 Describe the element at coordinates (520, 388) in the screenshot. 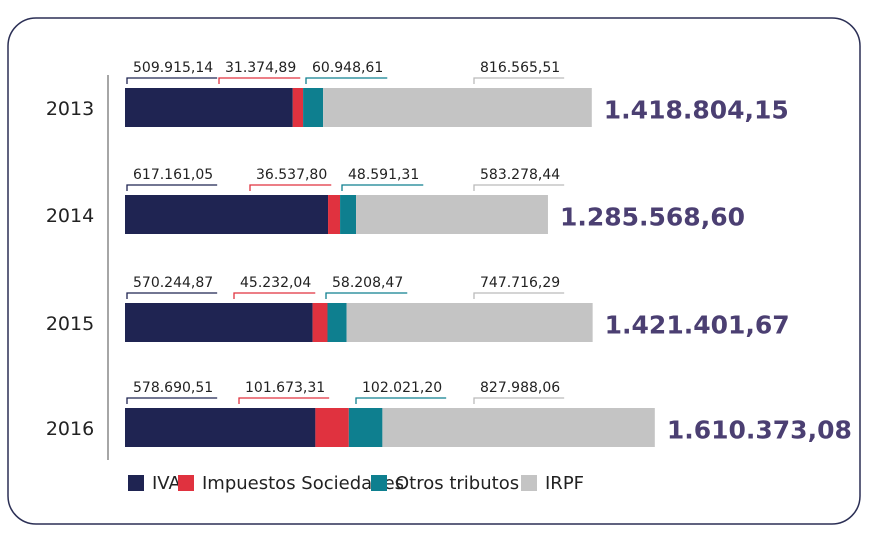

I see `value-label: 827.988,06` at that location.